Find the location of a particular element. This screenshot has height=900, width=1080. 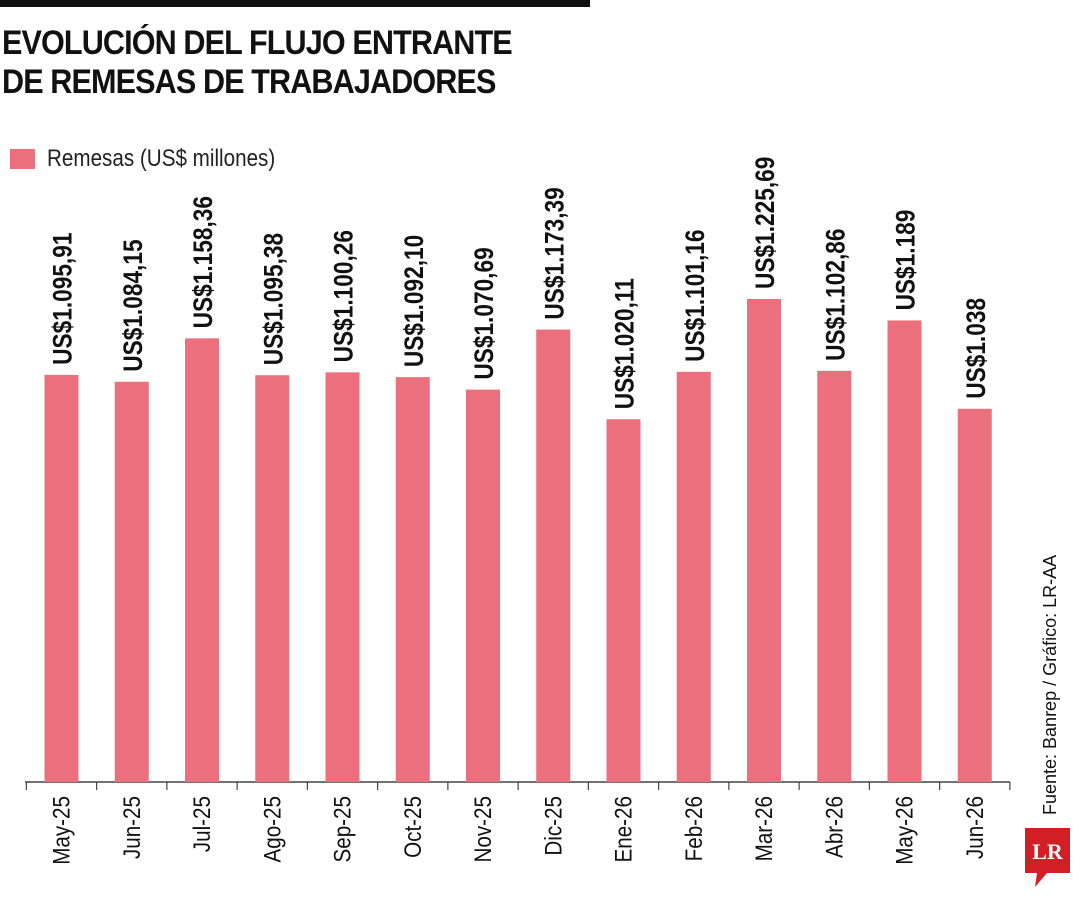

legend-swatch is located at coordinates (22, 159).